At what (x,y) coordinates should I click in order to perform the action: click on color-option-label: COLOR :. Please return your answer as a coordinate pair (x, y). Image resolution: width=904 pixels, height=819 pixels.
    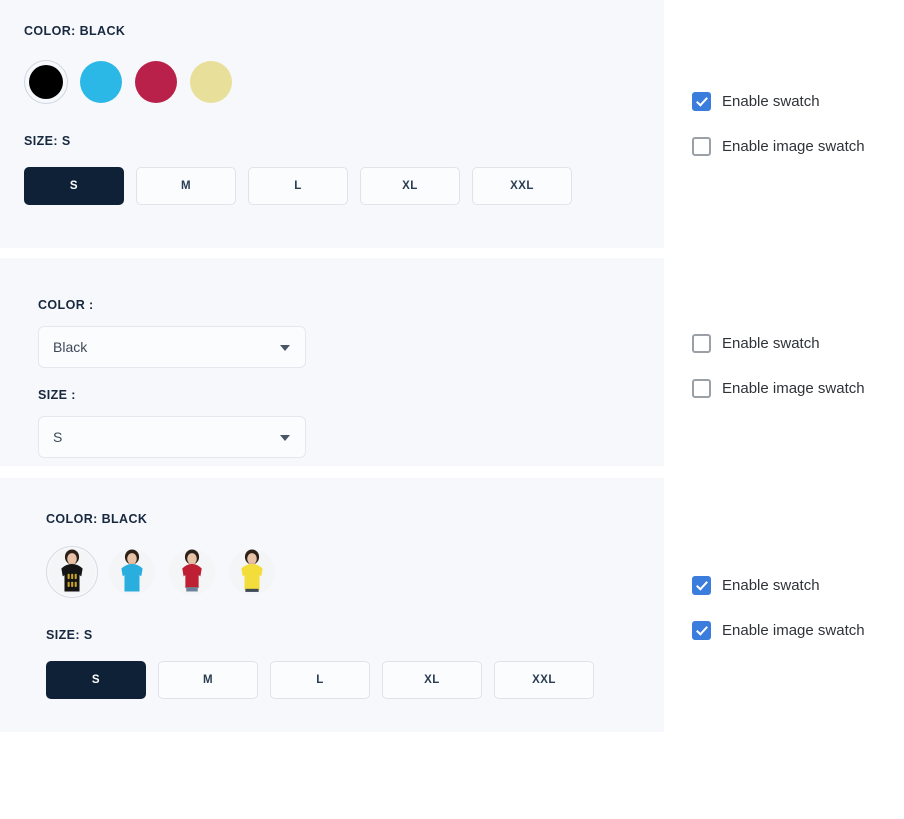
    Looking at the image, I should click on (66, 305).